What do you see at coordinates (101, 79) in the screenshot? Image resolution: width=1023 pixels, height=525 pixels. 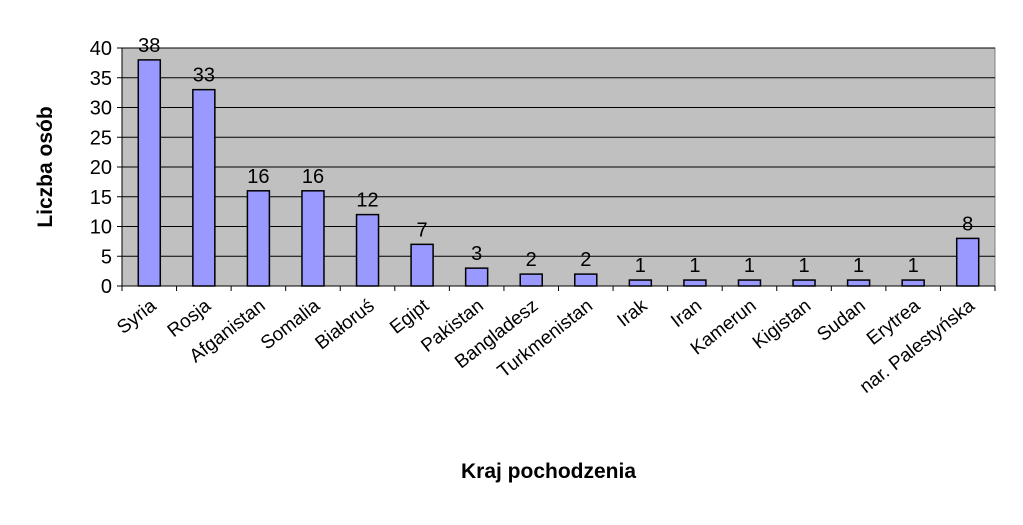 I see `y-tick-label: 35` at bounding box center [101, 79].